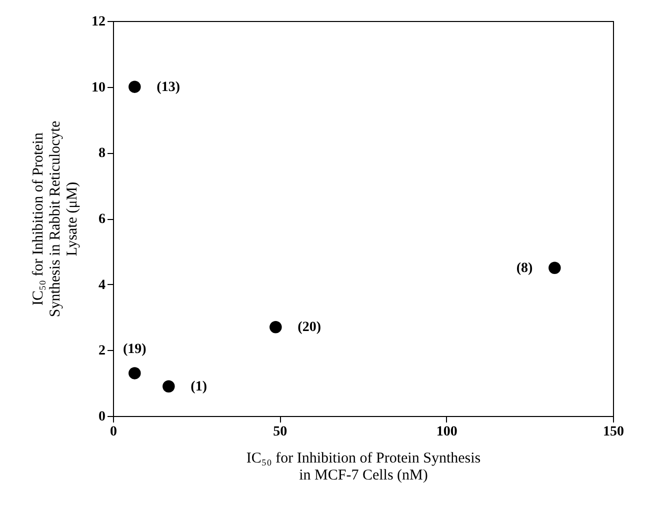  I want to click on y-tick-label: 10, so click(99, 88).